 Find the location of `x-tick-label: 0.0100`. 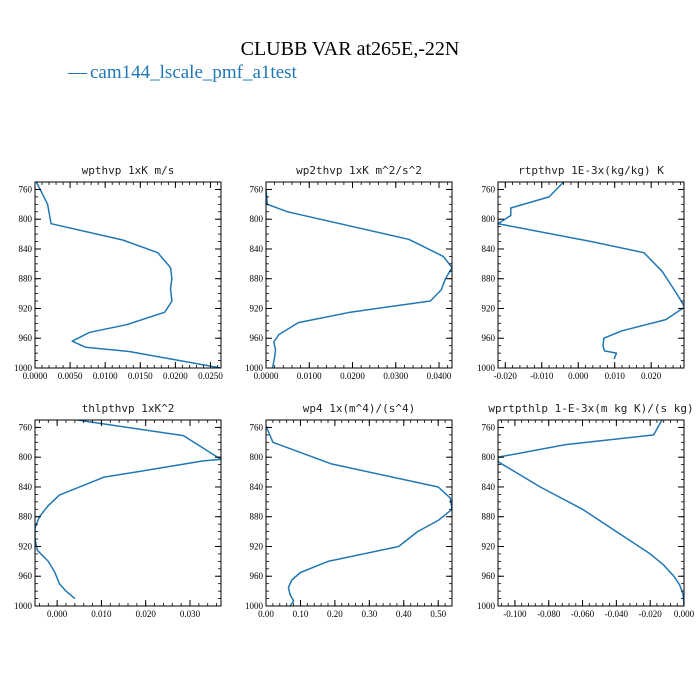

x-tick-label: 0.0100 is located at coordinates (309, 376).